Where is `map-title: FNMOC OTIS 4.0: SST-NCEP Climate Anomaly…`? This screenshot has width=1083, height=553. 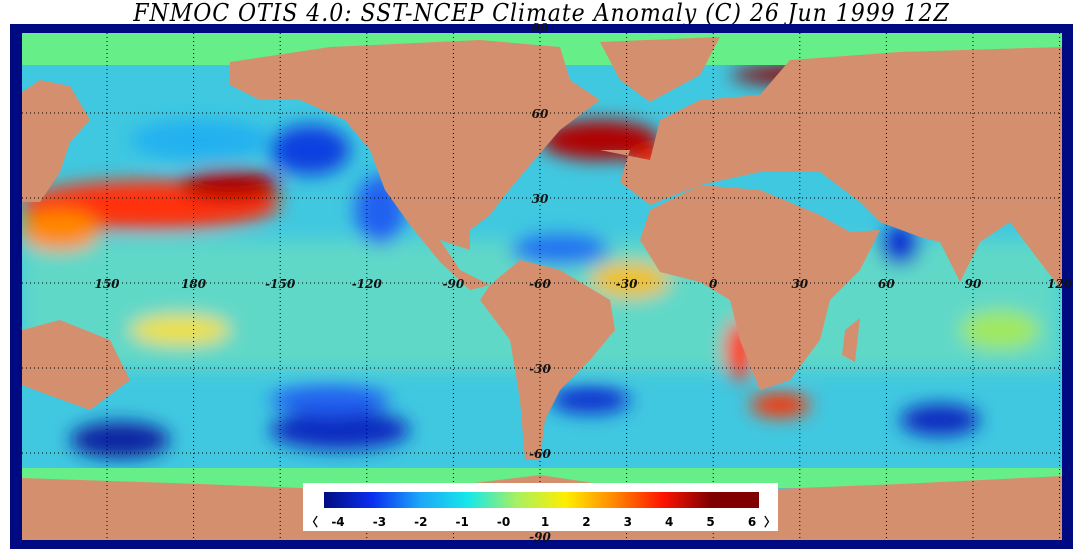 map-title: FNMOC OTIS 4.0: SST-NCEP Climate Anomaly… is located at coordinates (541, 13).